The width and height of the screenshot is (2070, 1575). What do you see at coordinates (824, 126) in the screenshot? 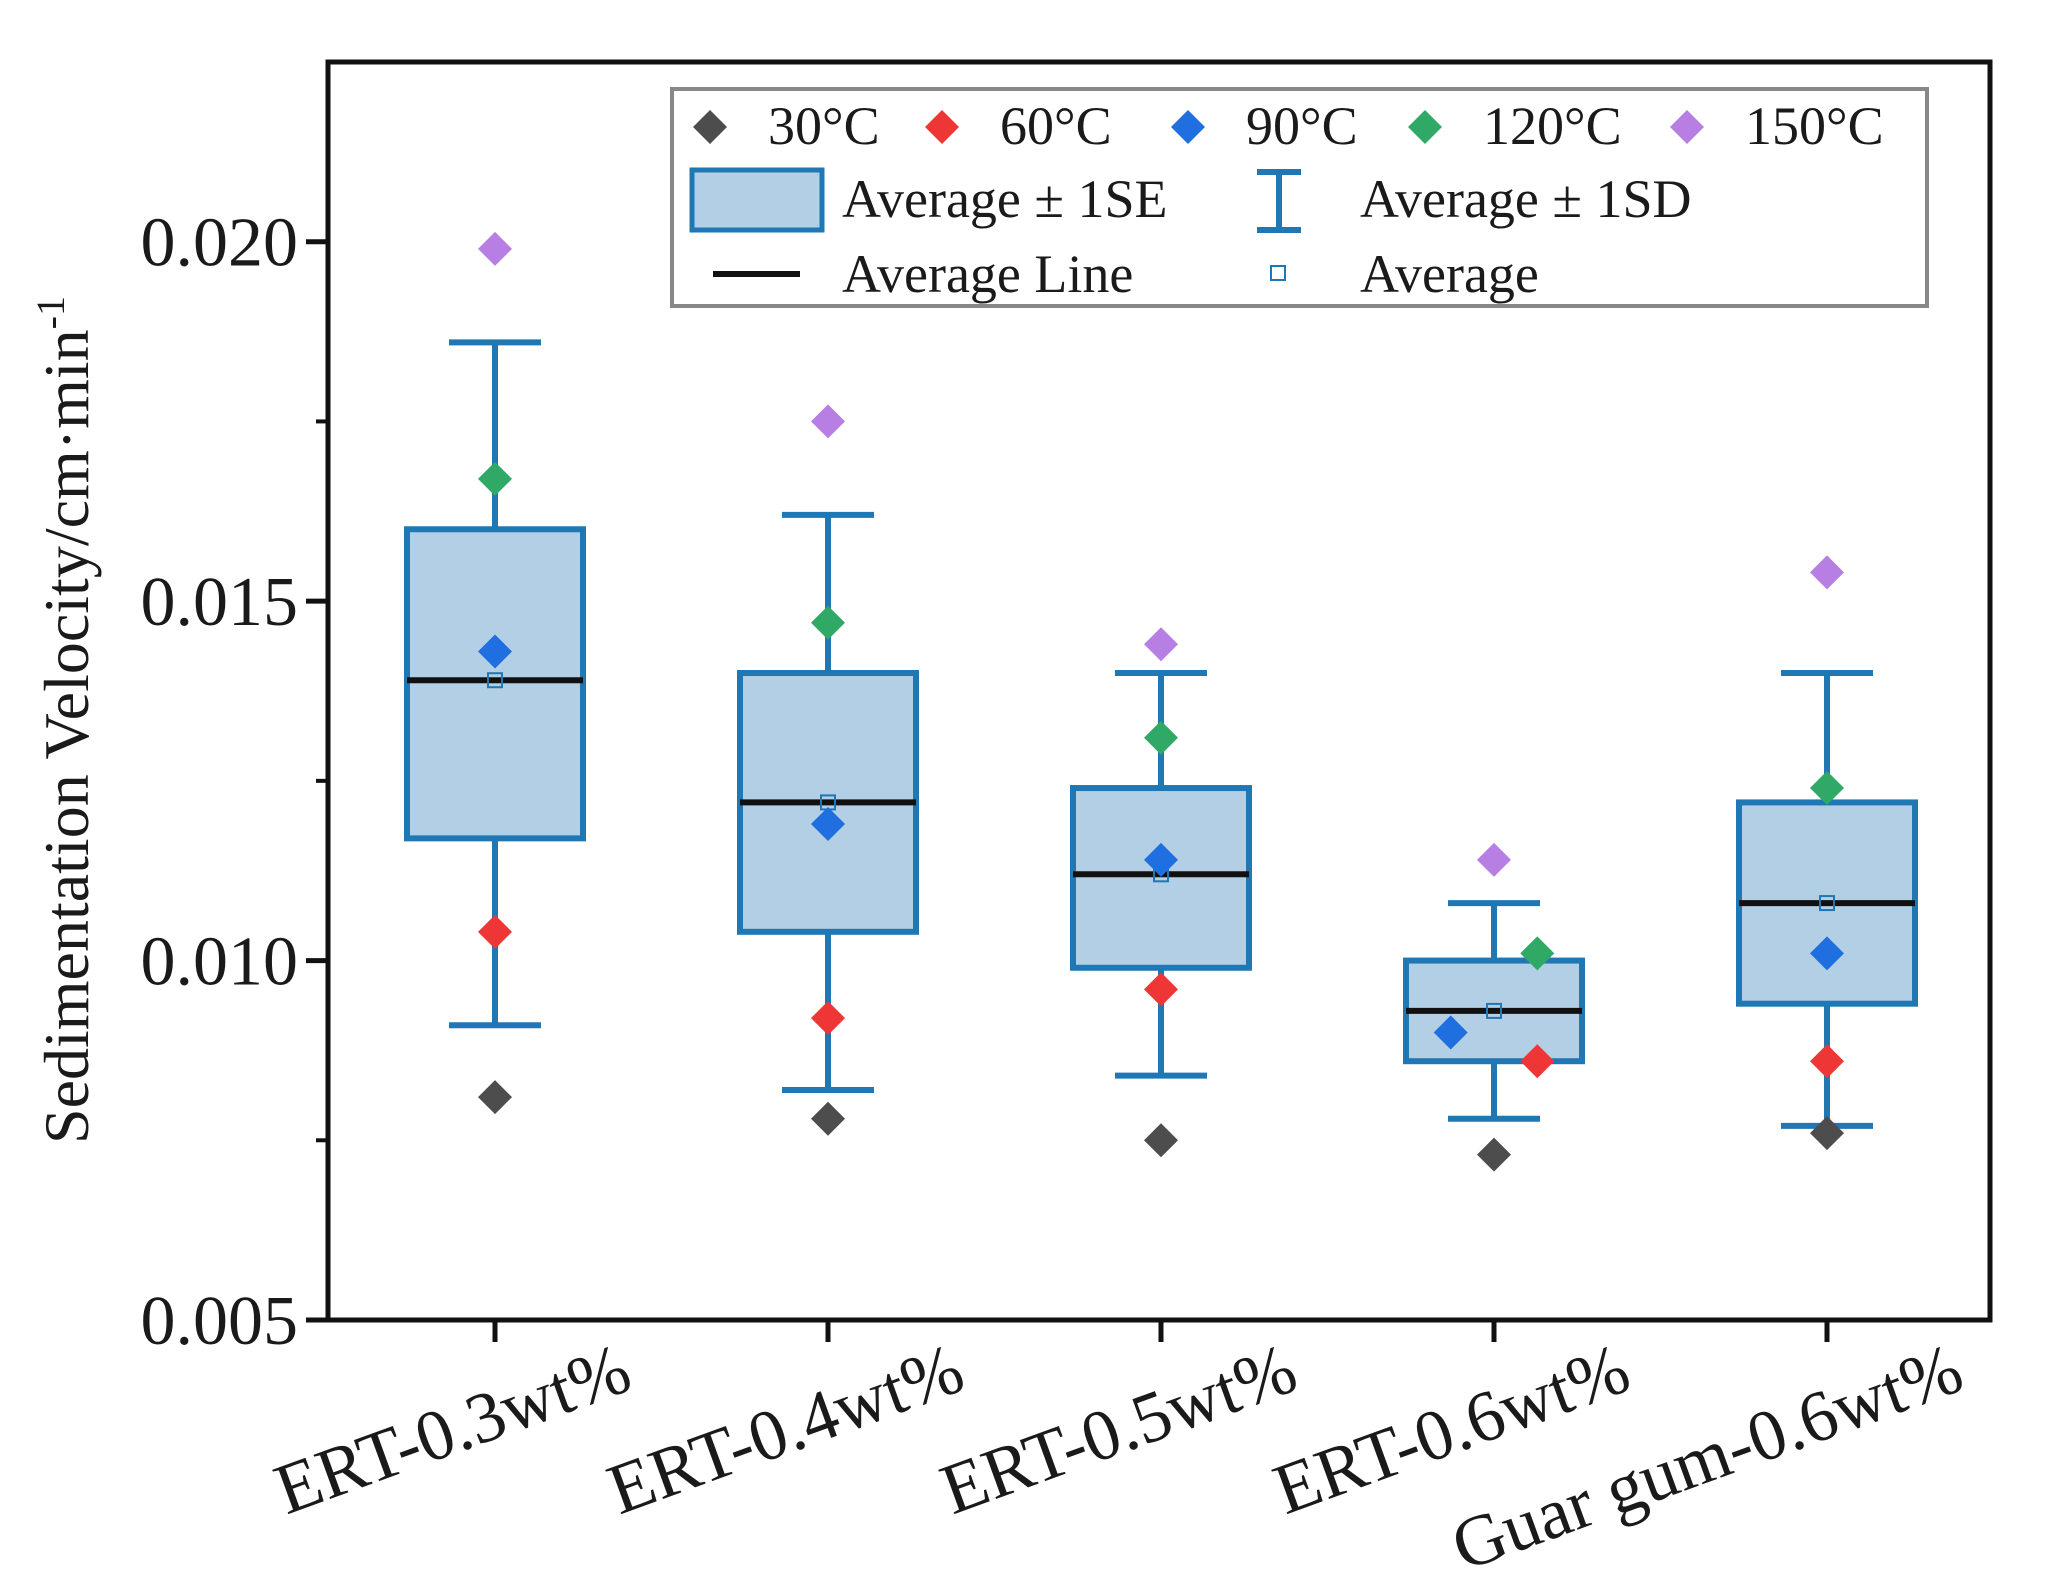
I see `legend-label-30C: 30°C` at bounding box center [824, 126].